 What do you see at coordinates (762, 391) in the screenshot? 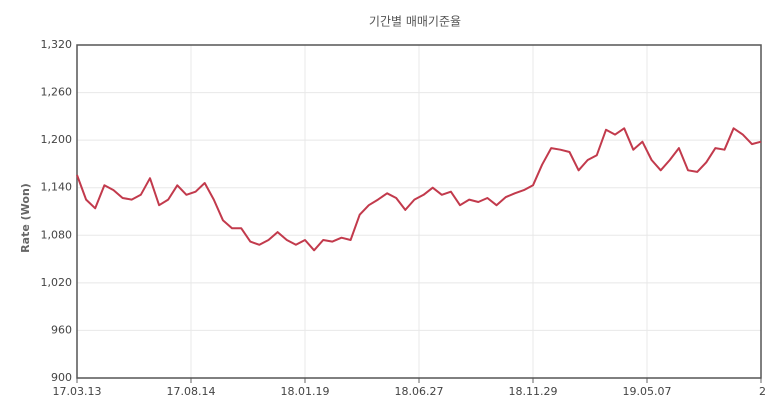
I see `x-tick-label: 2` at bounding box center [762, 391].